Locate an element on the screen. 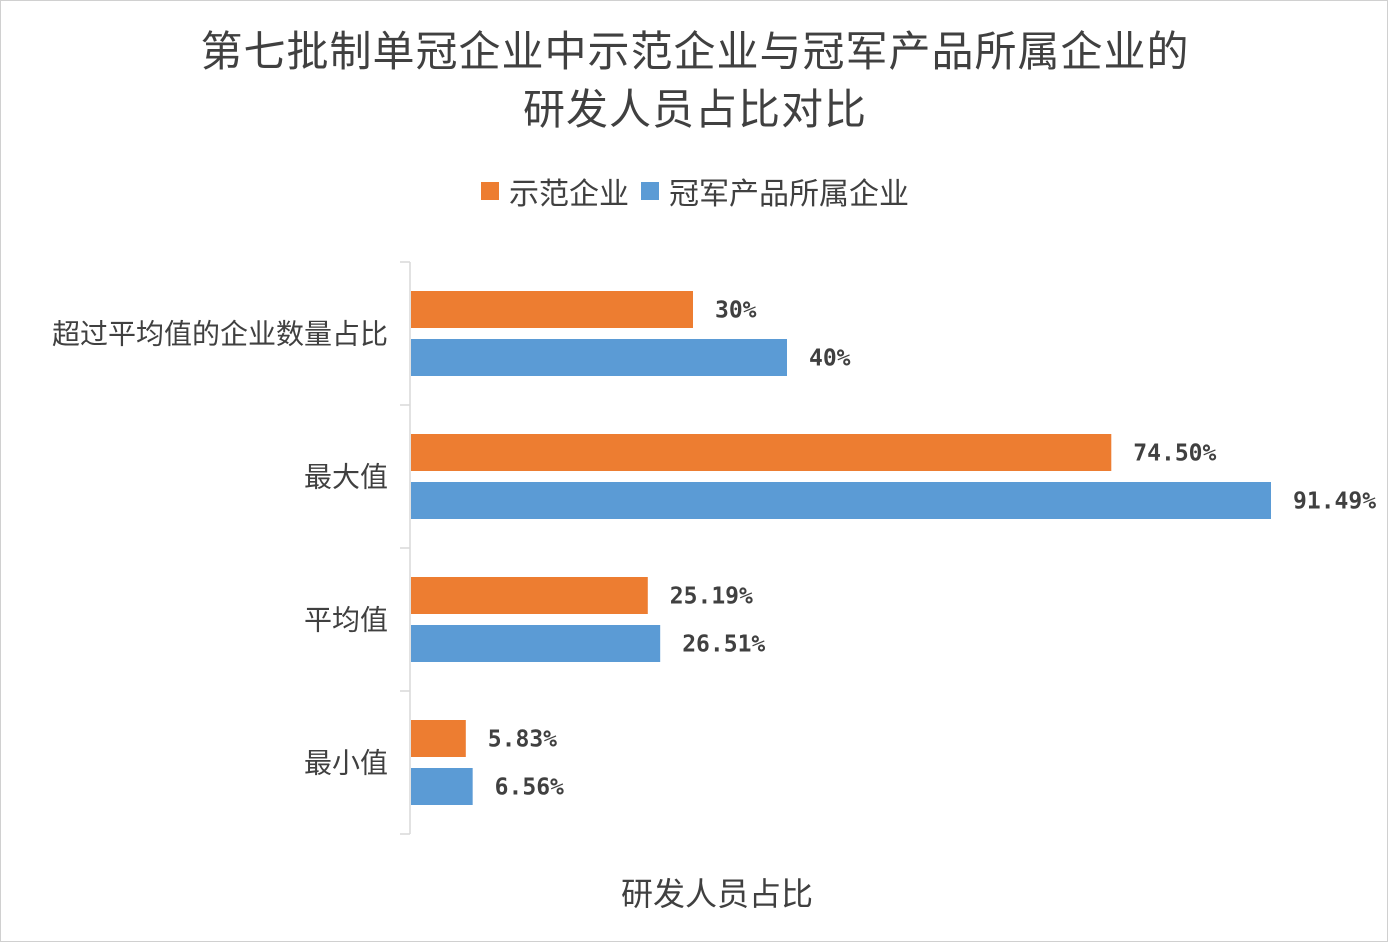 The image size is (1388, 943). legend-item-champion-product-enterprises: 冠军产品所属企业 is located at coordinates (775, 191).